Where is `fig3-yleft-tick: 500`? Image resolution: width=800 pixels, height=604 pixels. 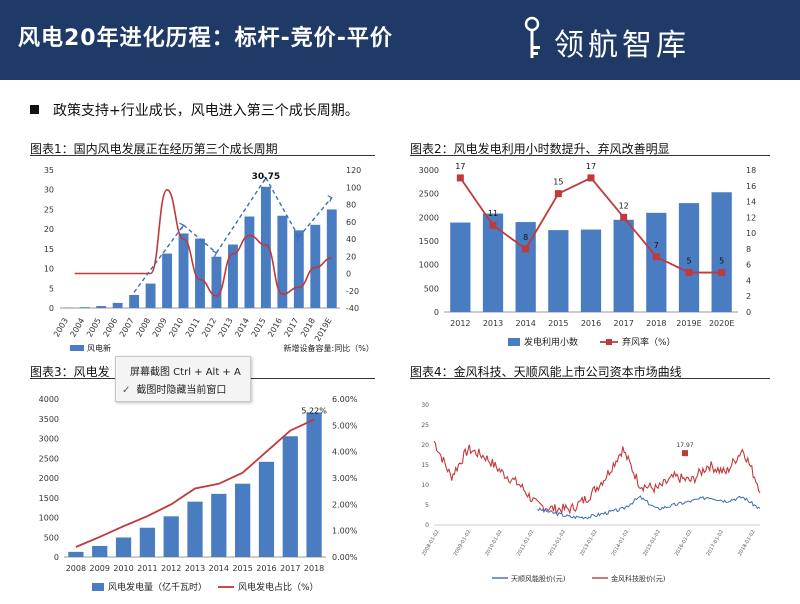 fig3-yleft-tick: 500 is located at coordinates (51, 537).